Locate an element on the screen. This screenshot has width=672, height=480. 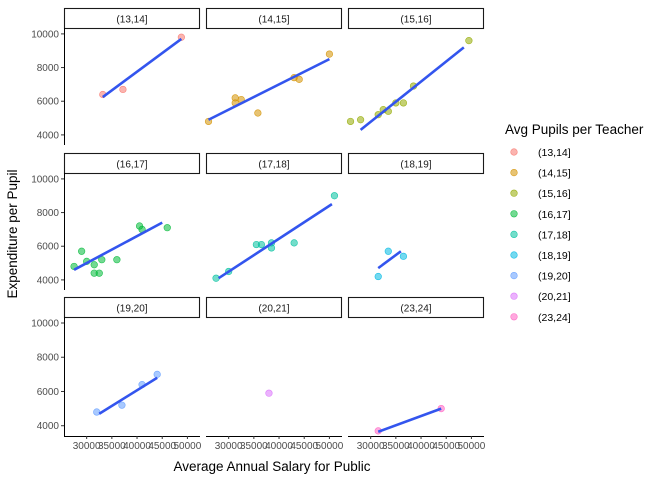
facet-strip-label: (19,20] is located at coordinates (131, 309).